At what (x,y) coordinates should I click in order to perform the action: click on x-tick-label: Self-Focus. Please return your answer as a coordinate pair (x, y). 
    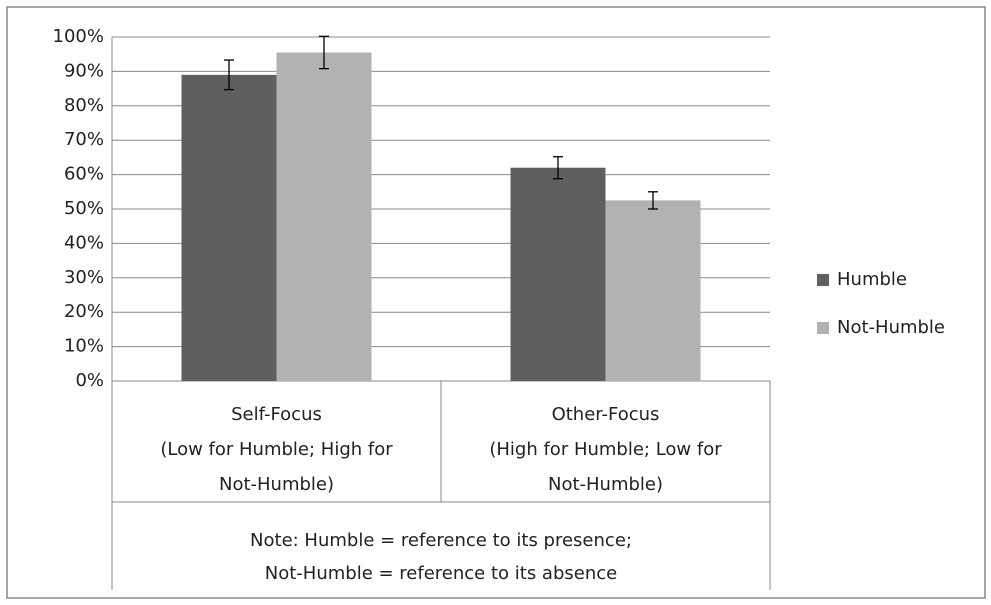
    Looking at the image, I should click on (276, 414).